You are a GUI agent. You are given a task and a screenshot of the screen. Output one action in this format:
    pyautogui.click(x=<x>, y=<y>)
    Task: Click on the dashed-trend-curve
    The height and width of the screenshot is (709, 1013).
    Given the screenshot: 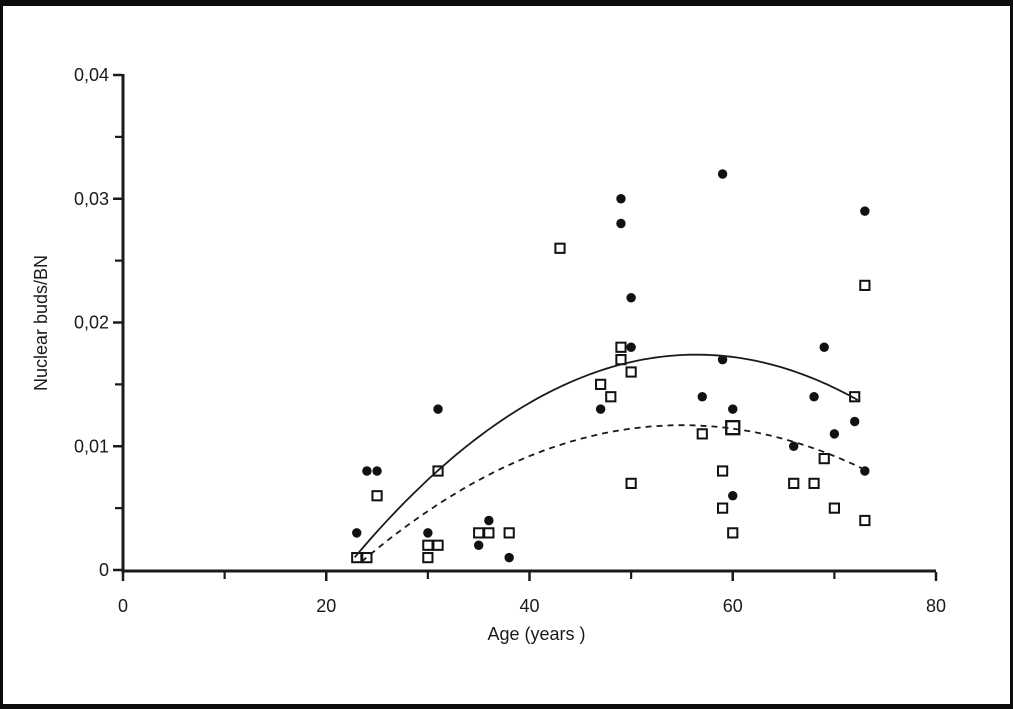 What is the action you would take?
    pyautogui.click(x=613, y=493)
    